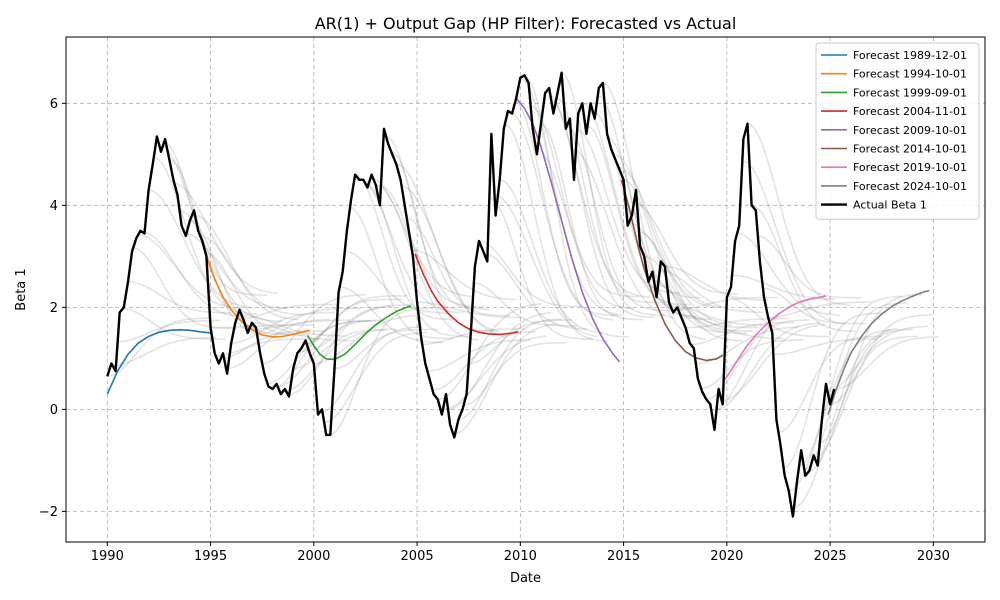  What do you see at coordinates (910, 130) in the screenshot?
I see `legend-label: Forecast 2009-10-01` at bounding box center [910, 130].